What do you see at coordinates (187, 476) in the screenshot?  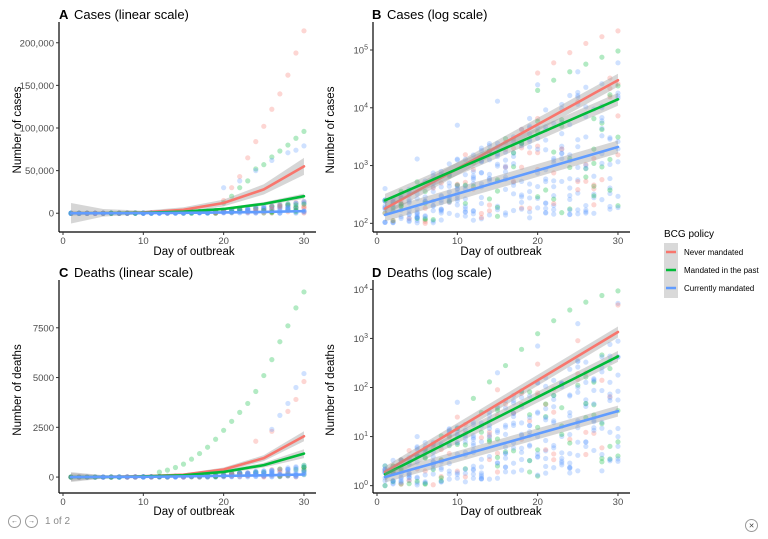 I see `fit-line-currently-mandated` at bounding box center [187, 476].